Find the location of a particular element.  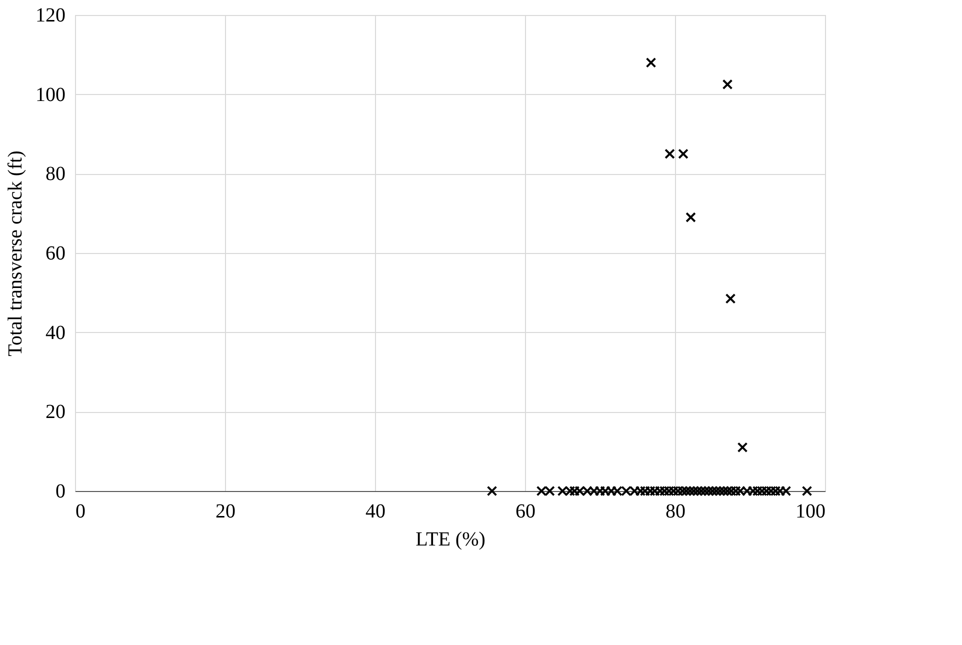

x-tick-label: 0 is located at coordinates (81, 511).